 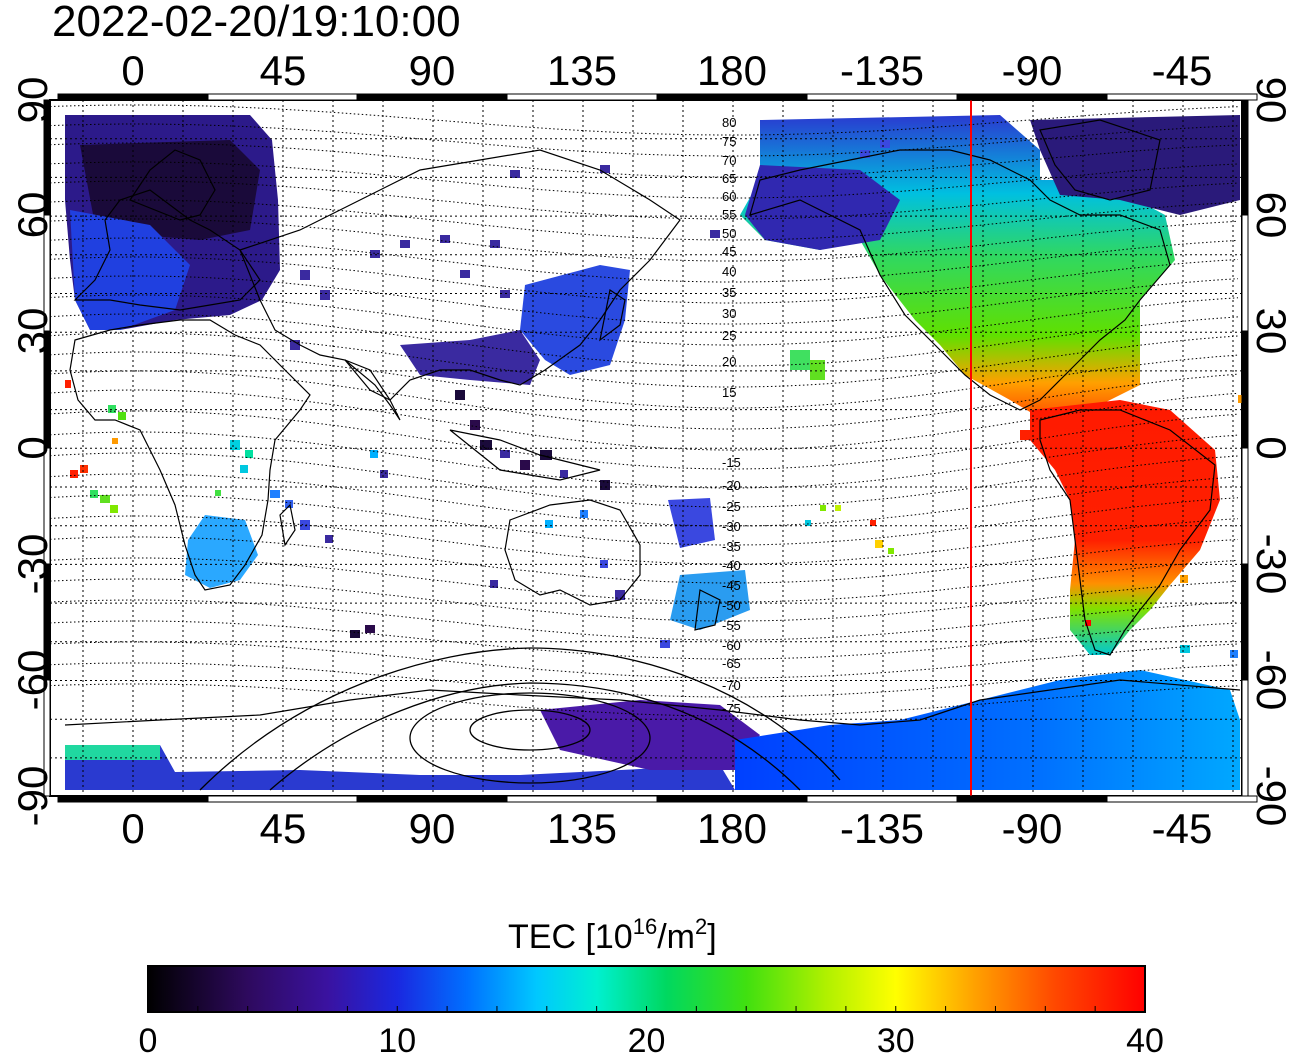 What do you see at coordinates (1271, 100) in the screenshot?
I see `lat-tick-label-right: 90` at bounding box center [1271, 100].